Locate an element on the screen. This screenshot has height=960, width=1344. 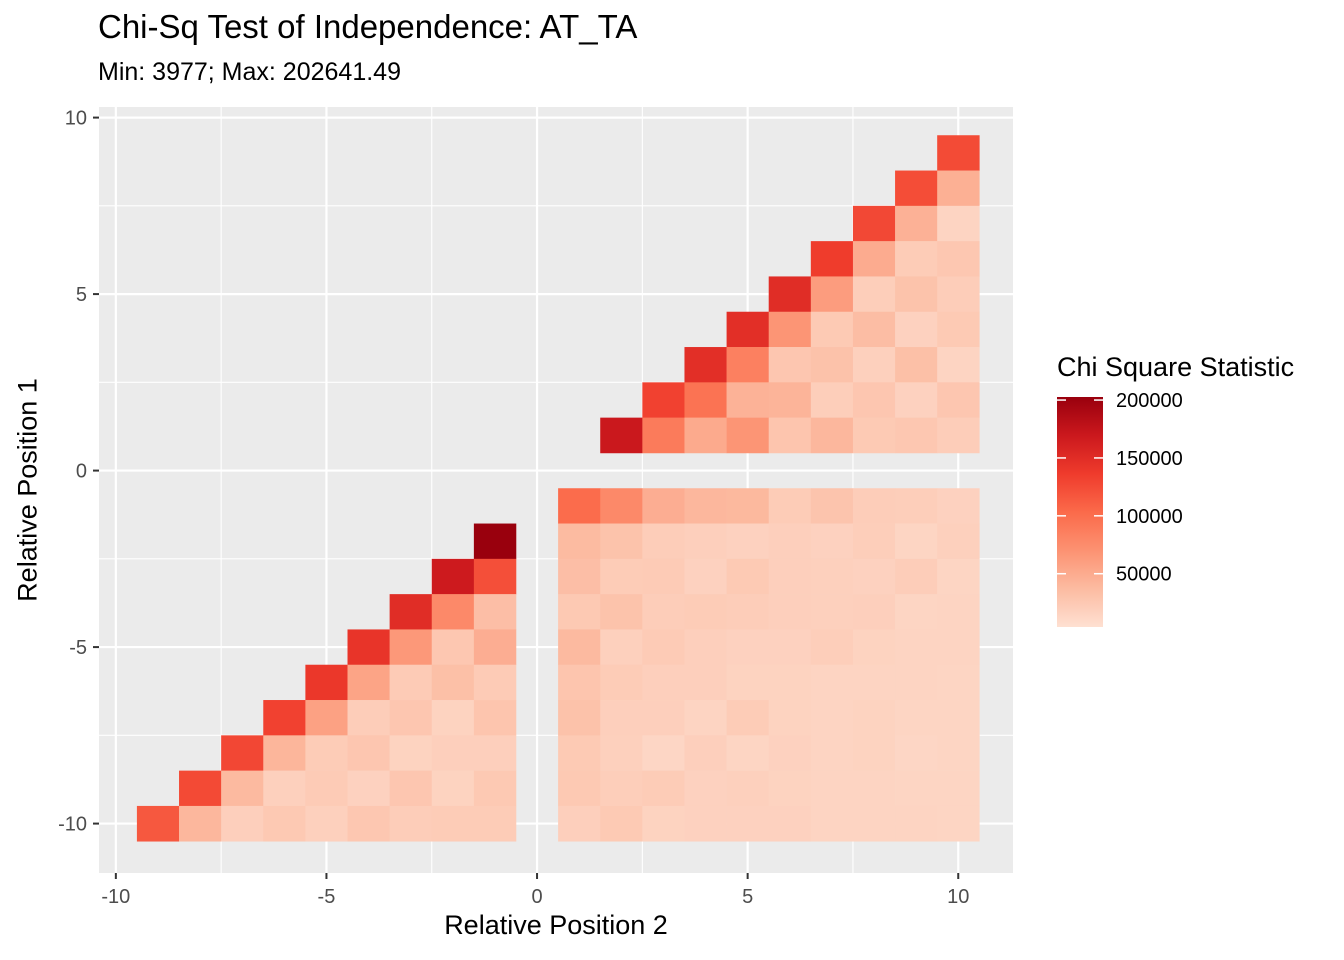
y-tick-label: 5 is located at coordinates (81, 295).